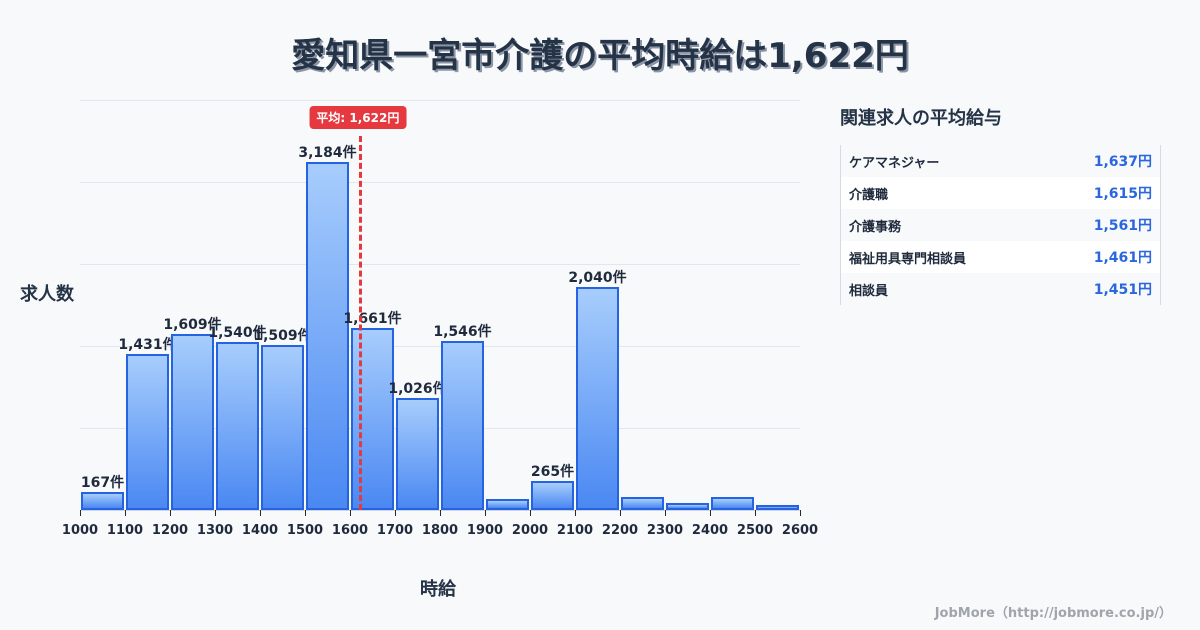 The image size is (1200, 630). I want to click on mean-line, so click(360, 323).